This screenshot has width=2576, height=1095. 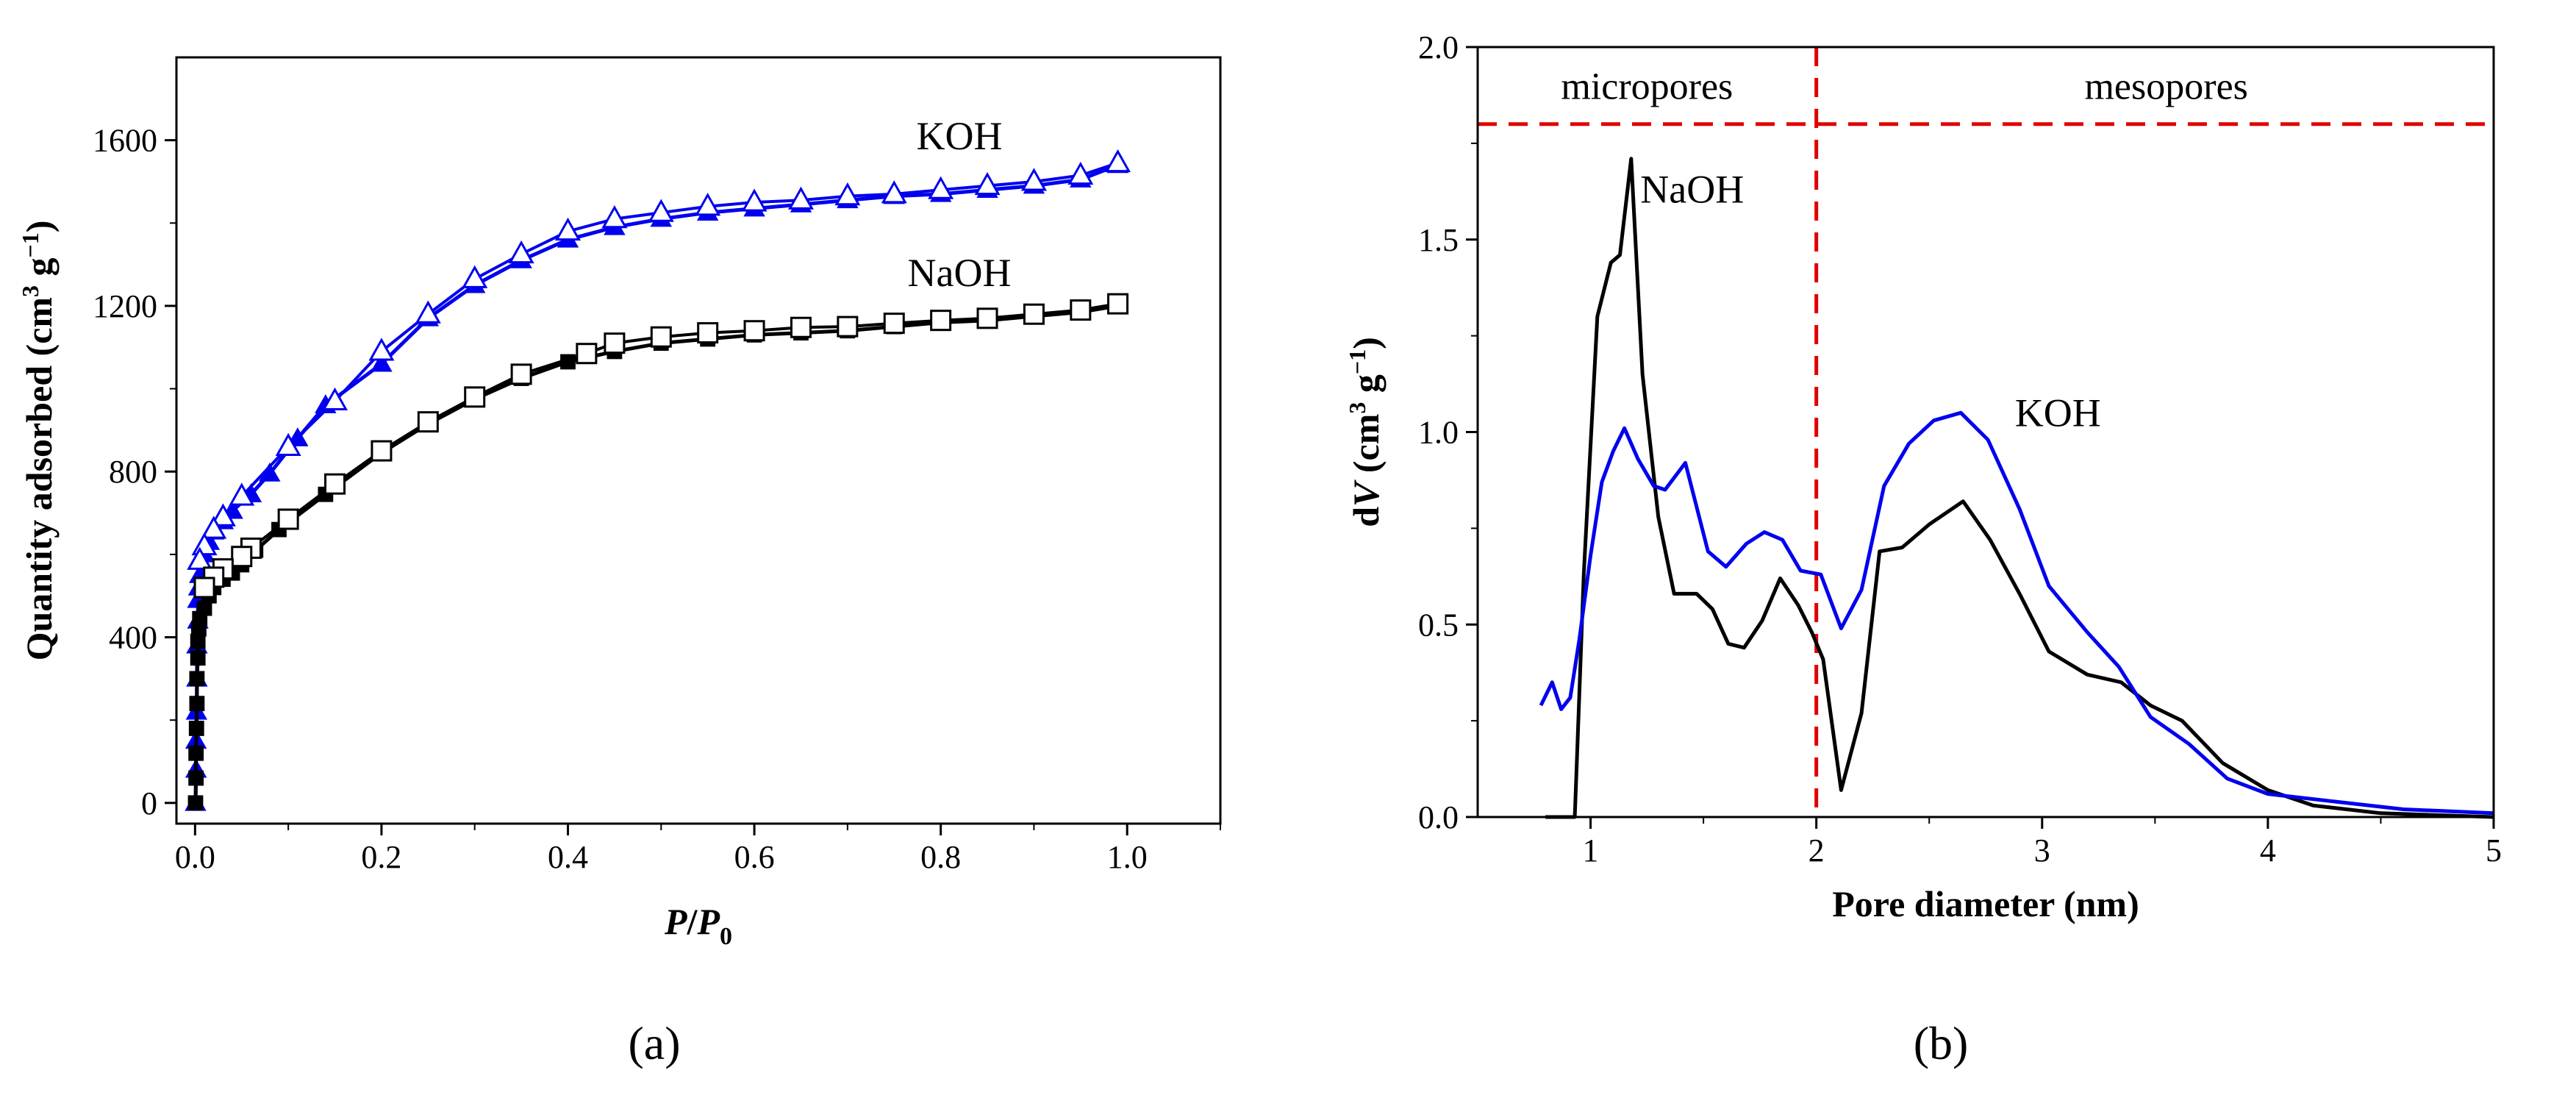 What do you see at coordinates (1692, 190) in the screenshot?
I see `series-naoh-psd-label: NaOH` at bounding box center [1692, 190].